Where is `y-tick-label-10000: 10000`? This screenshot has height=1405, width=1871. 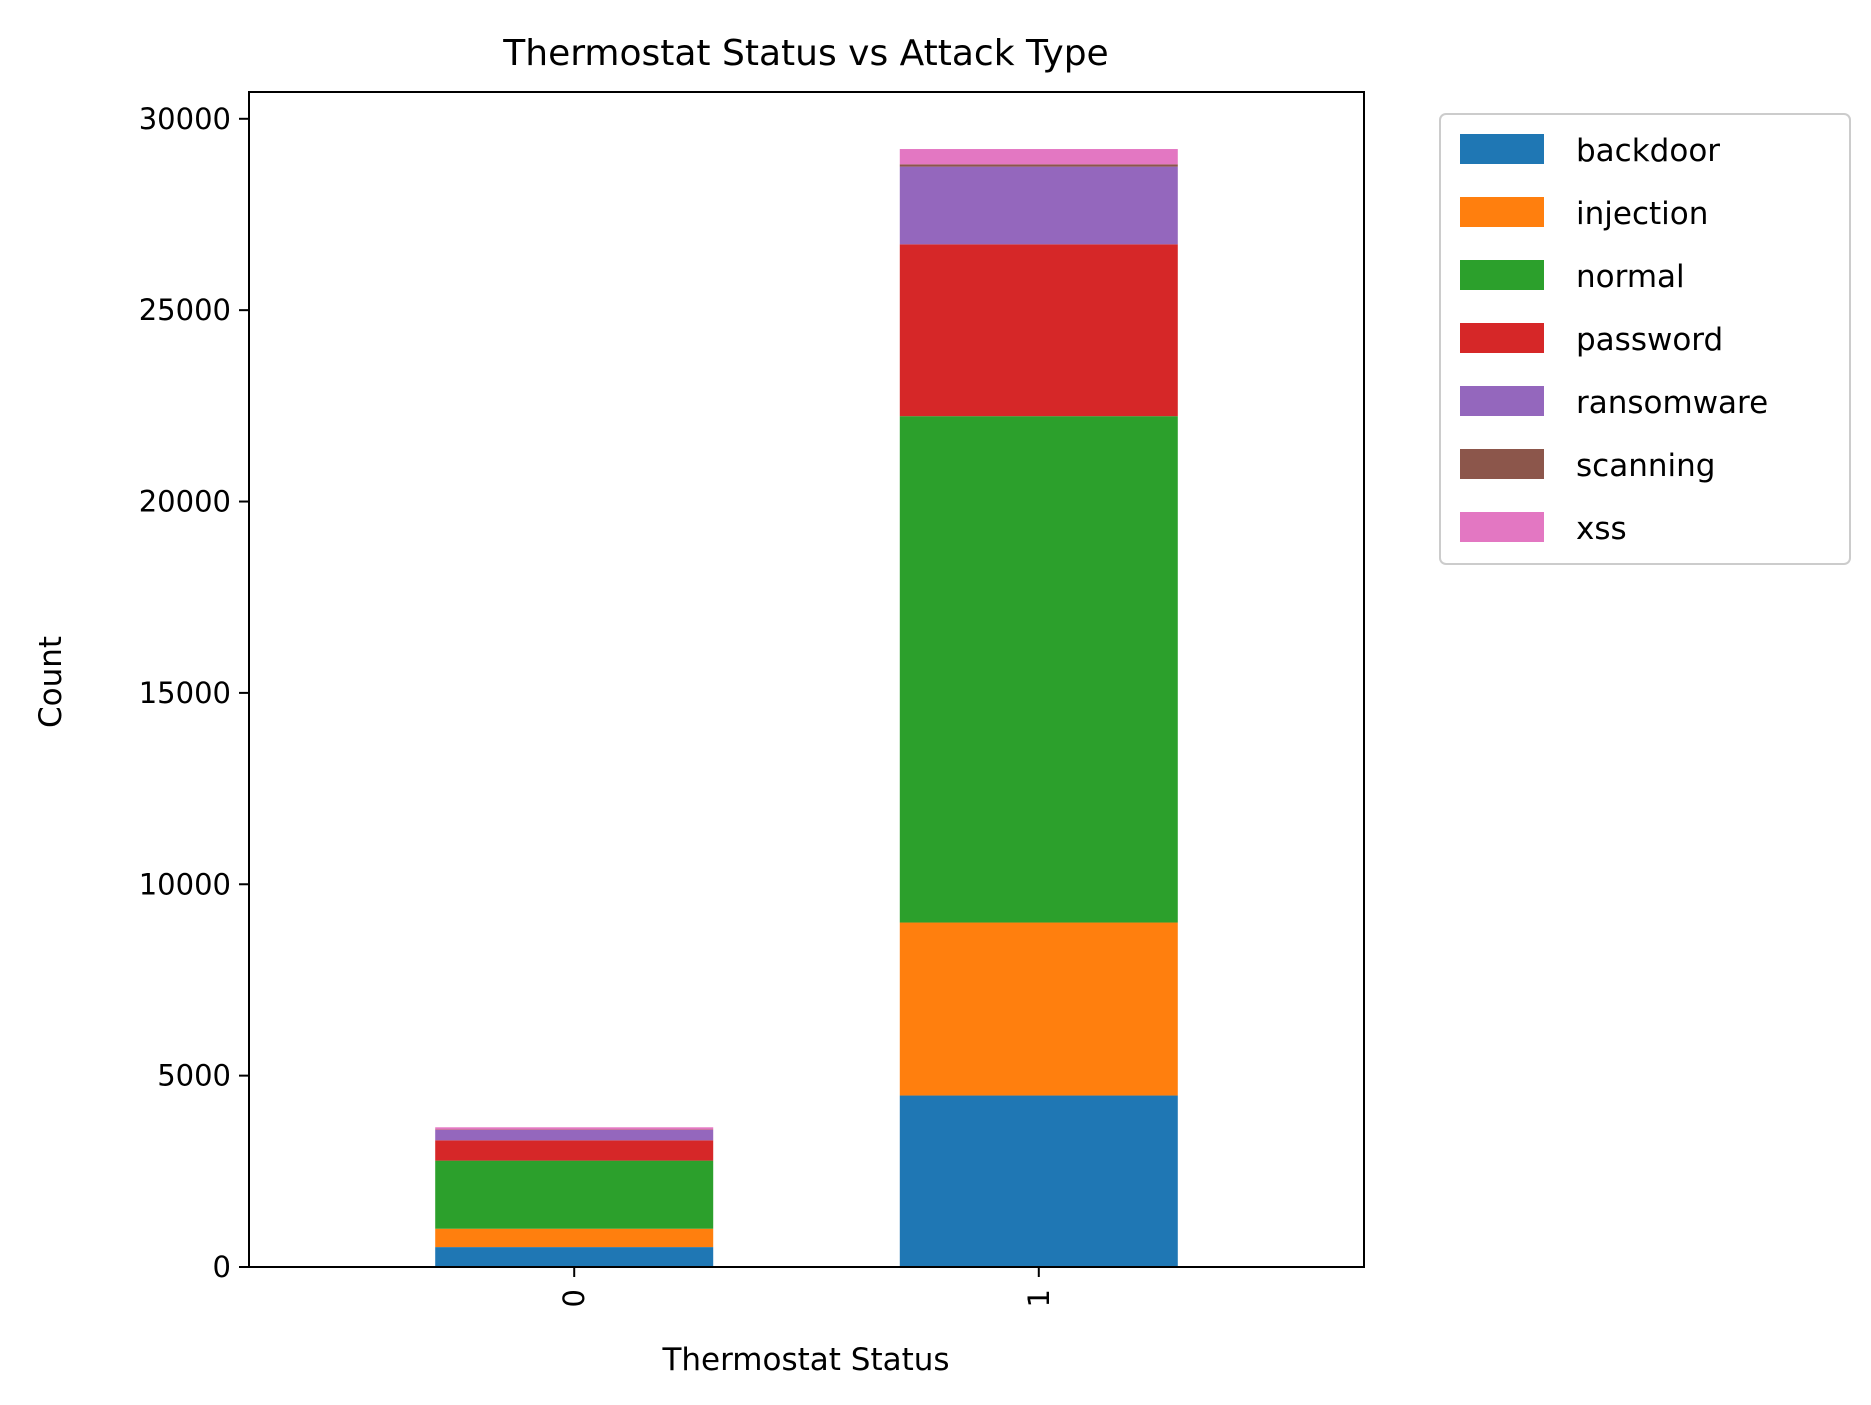 y-tick-label-10000: 10000 is located at coordinates (185, 884).